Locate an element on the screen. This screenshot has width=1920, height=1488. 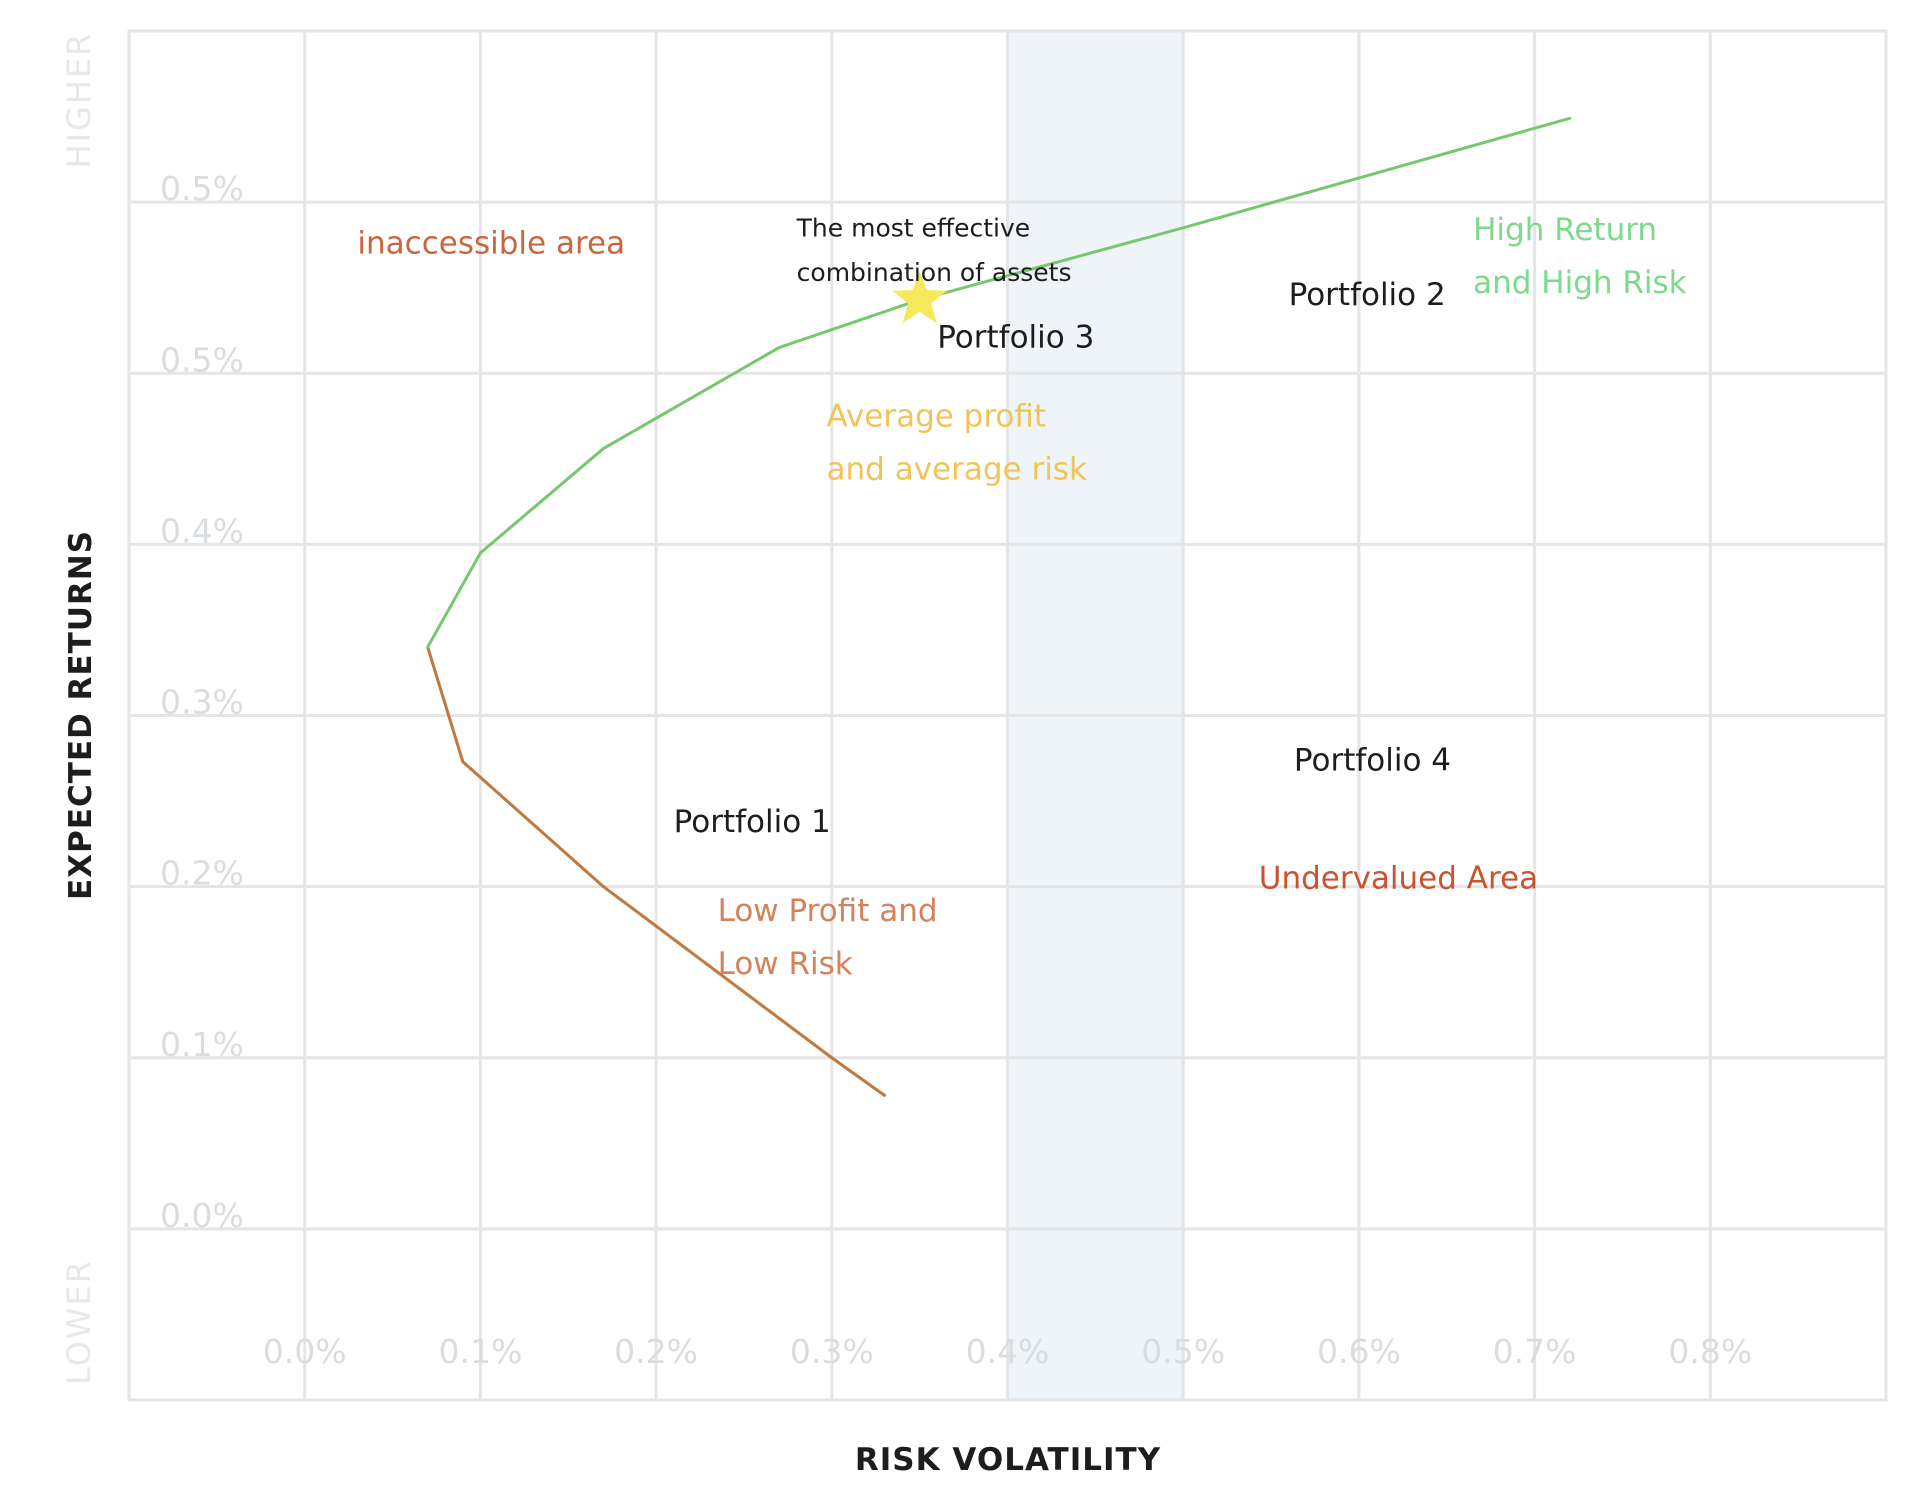
x-tick-label: 0.0% is located at coordinates (305, 1351).